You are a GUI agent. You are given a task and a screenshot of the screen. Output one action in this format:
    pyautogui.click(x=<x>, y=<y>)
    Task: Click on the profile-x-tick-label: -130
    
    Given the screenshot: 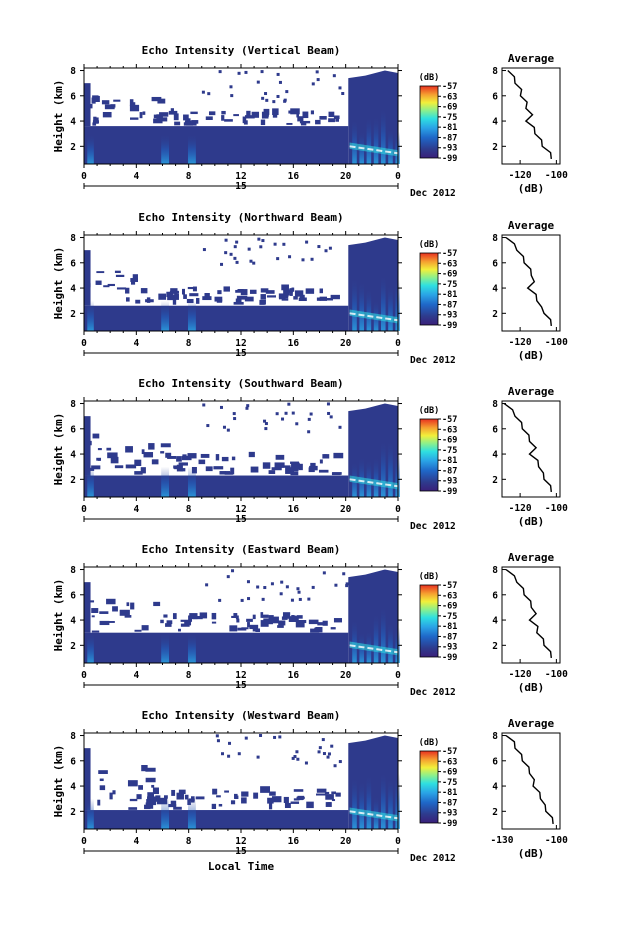 What is the action you would take?
    pyautogui.click(x=502, y=840)
    